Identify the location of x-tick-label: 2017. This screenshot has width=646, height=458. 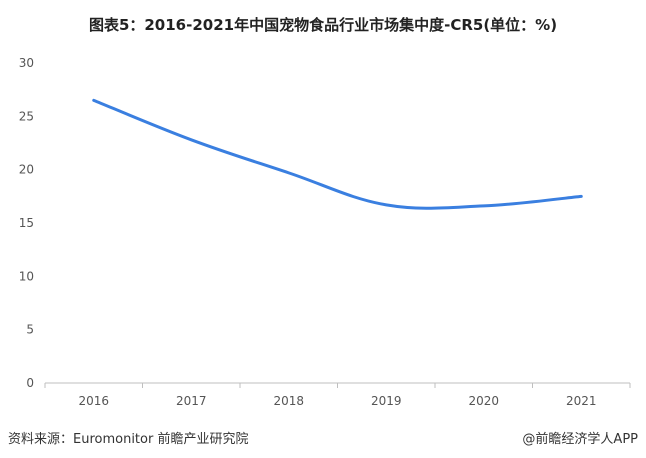
(191, 401).